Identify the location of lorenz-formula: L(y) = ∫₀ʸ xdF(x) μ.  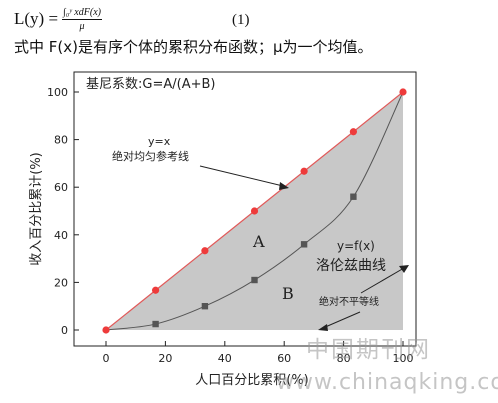
(58, 22).